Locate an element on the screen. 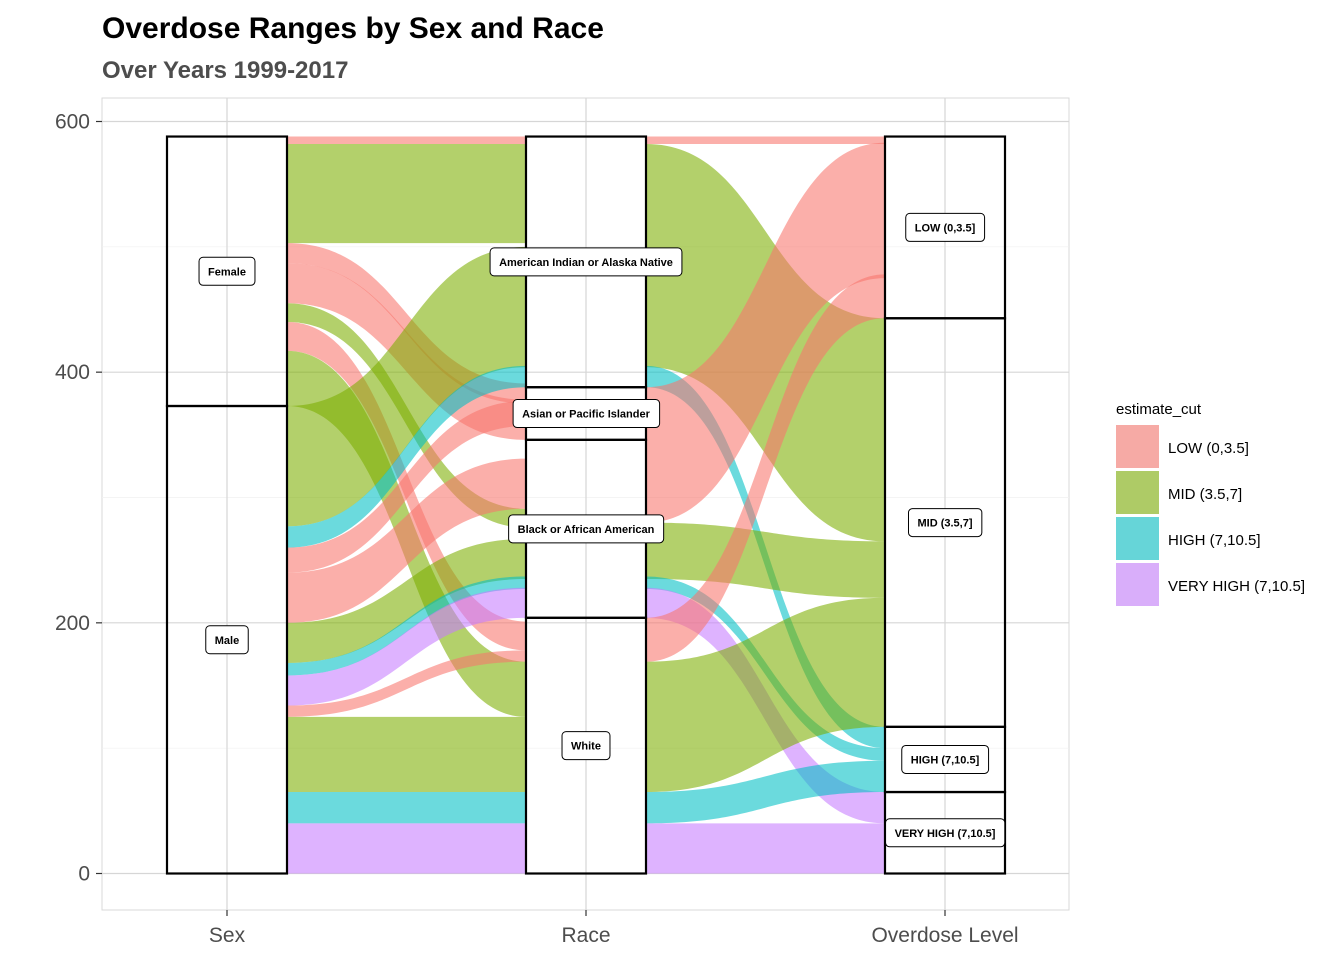 This screenshot has height=960, width=1344. stratum-label-box: Asian or Pacific Islander is located at coordinates (586, 414).